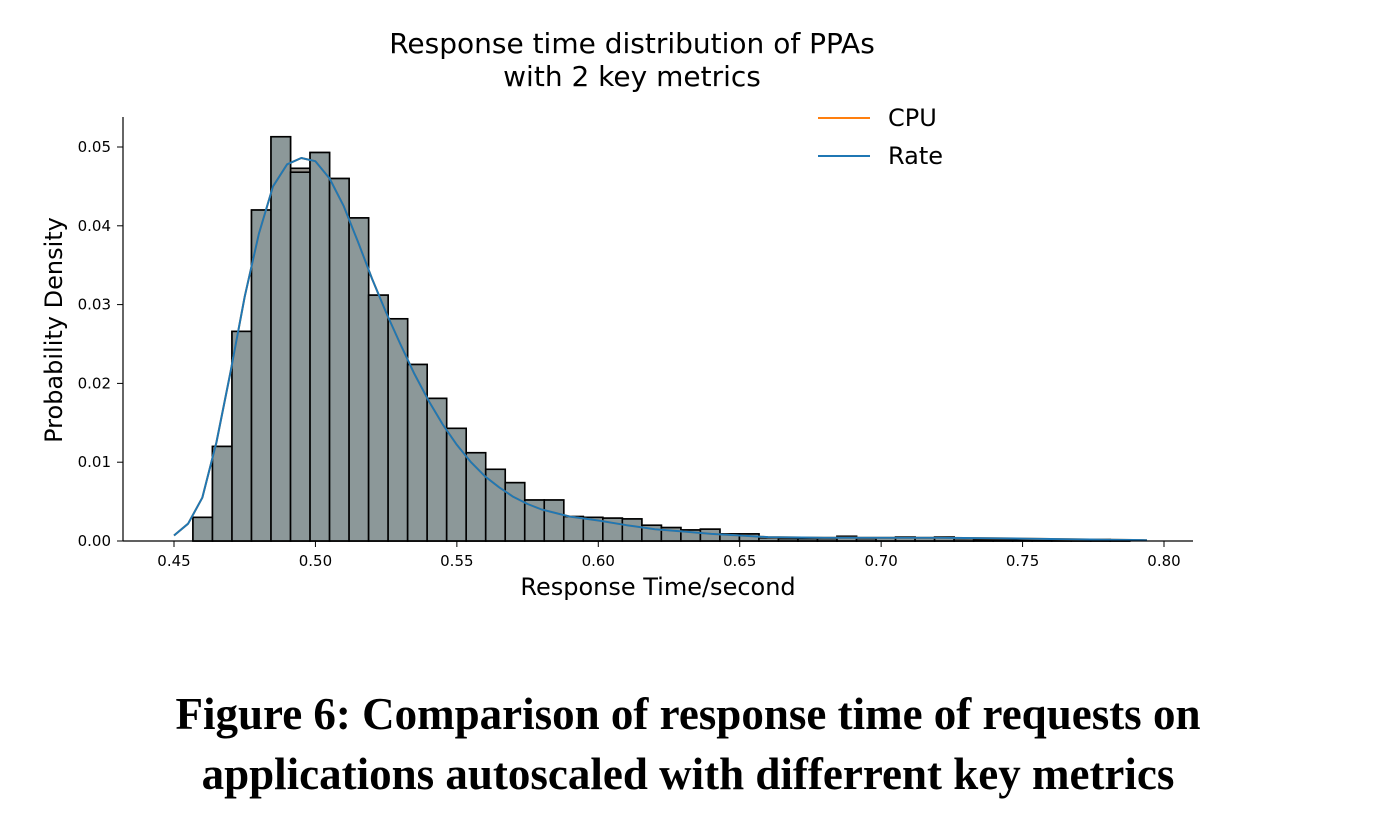  What do you see at coordinates (94, 462) in the screenshot?
I see `y-tick-label-1: 0.01` at bounding box center [94, 462].